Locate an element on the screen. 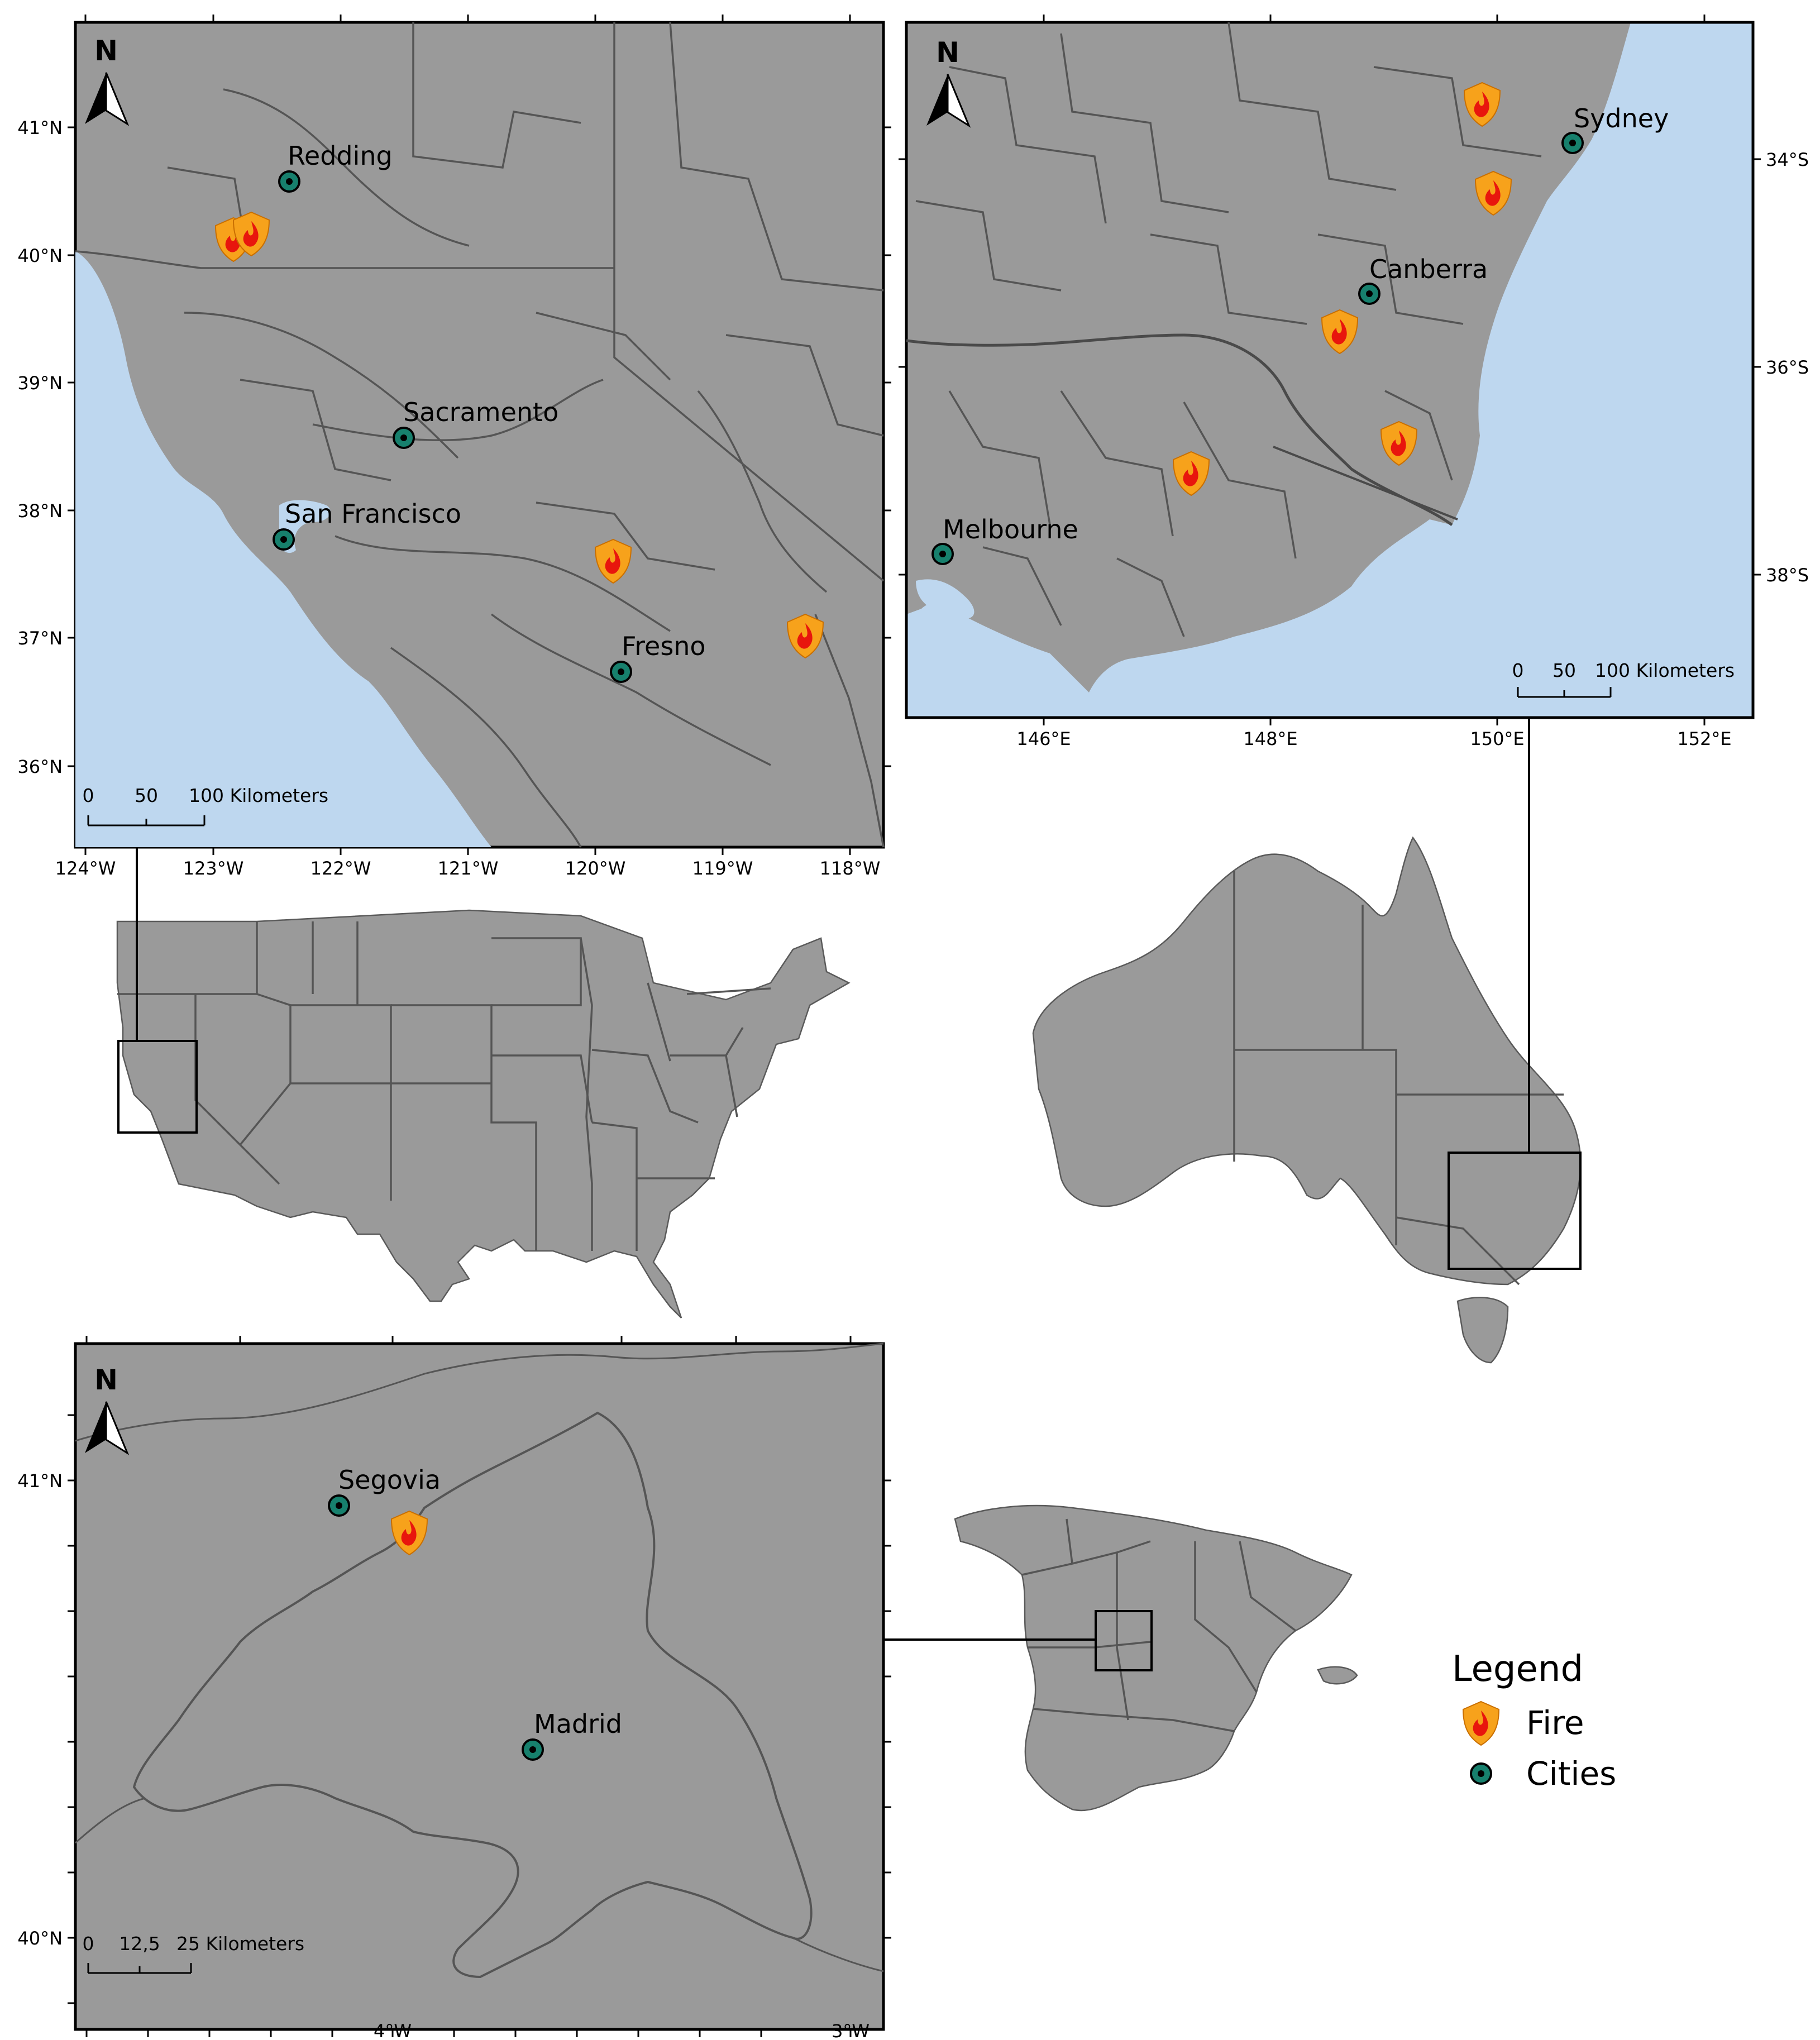 This screenshot has width=1820, height=2040. scale-tick-12-5: 12,5 is located at coordinates (139, 1944).